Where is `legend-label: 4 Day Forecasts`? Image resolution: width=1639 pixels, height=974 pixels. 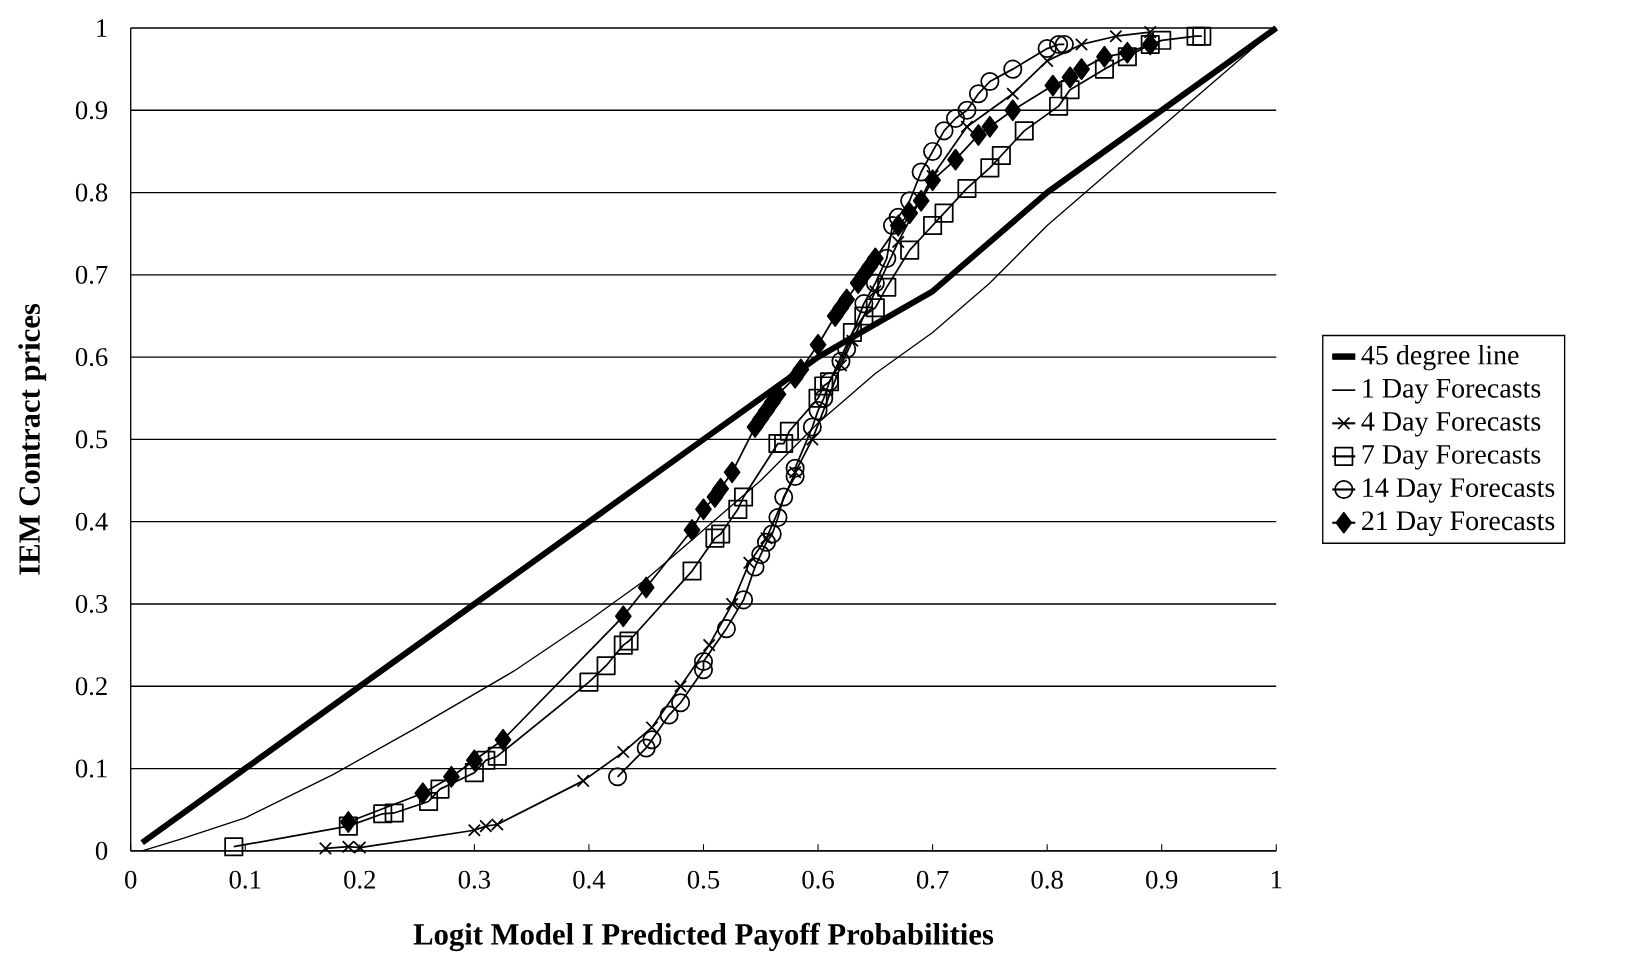
legend-label: 4 Day Forecasts is located at coordinates (1451, 424).